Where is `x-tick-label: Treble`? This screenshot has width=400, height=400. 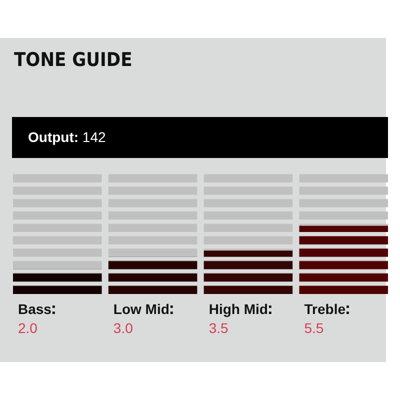 x-tick-label: Treble is located at coordinates (325, 309).